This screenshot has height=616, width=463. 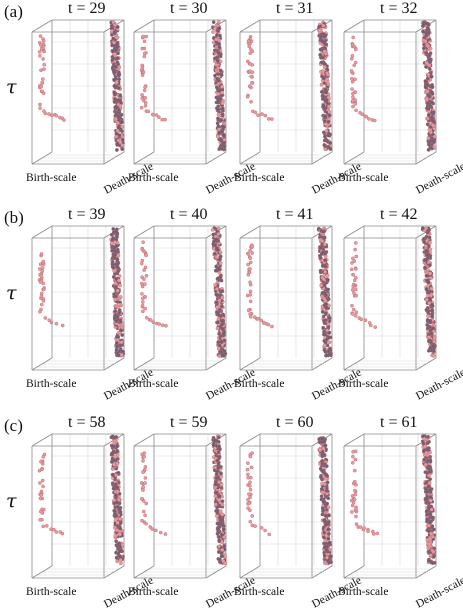 I want to click on death-scale-point-band, so click(x=117, y=500).